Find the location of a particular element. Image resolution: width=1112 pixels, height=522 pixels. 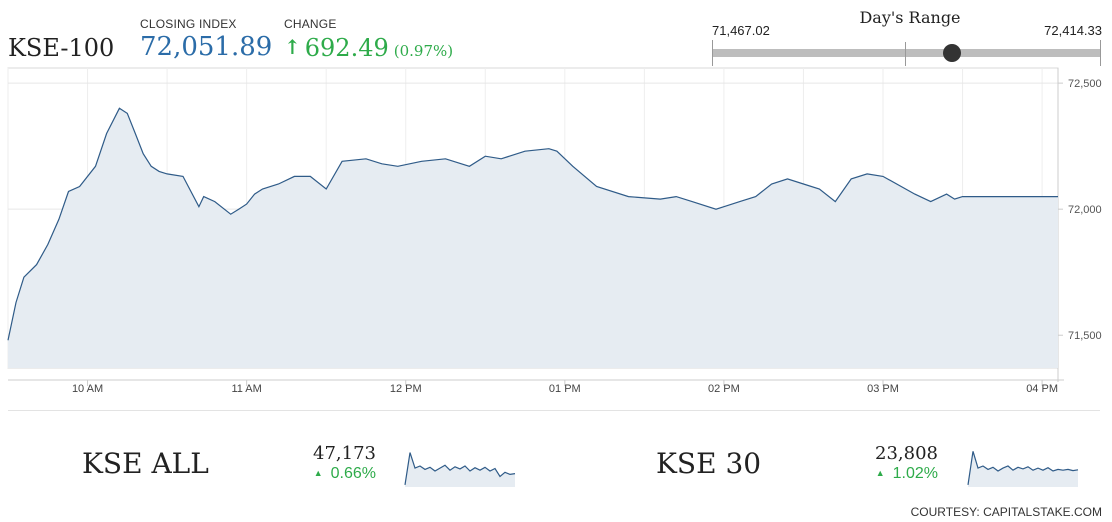

closing-index-value: 72,051.89 is located at coordinates (206, 47).